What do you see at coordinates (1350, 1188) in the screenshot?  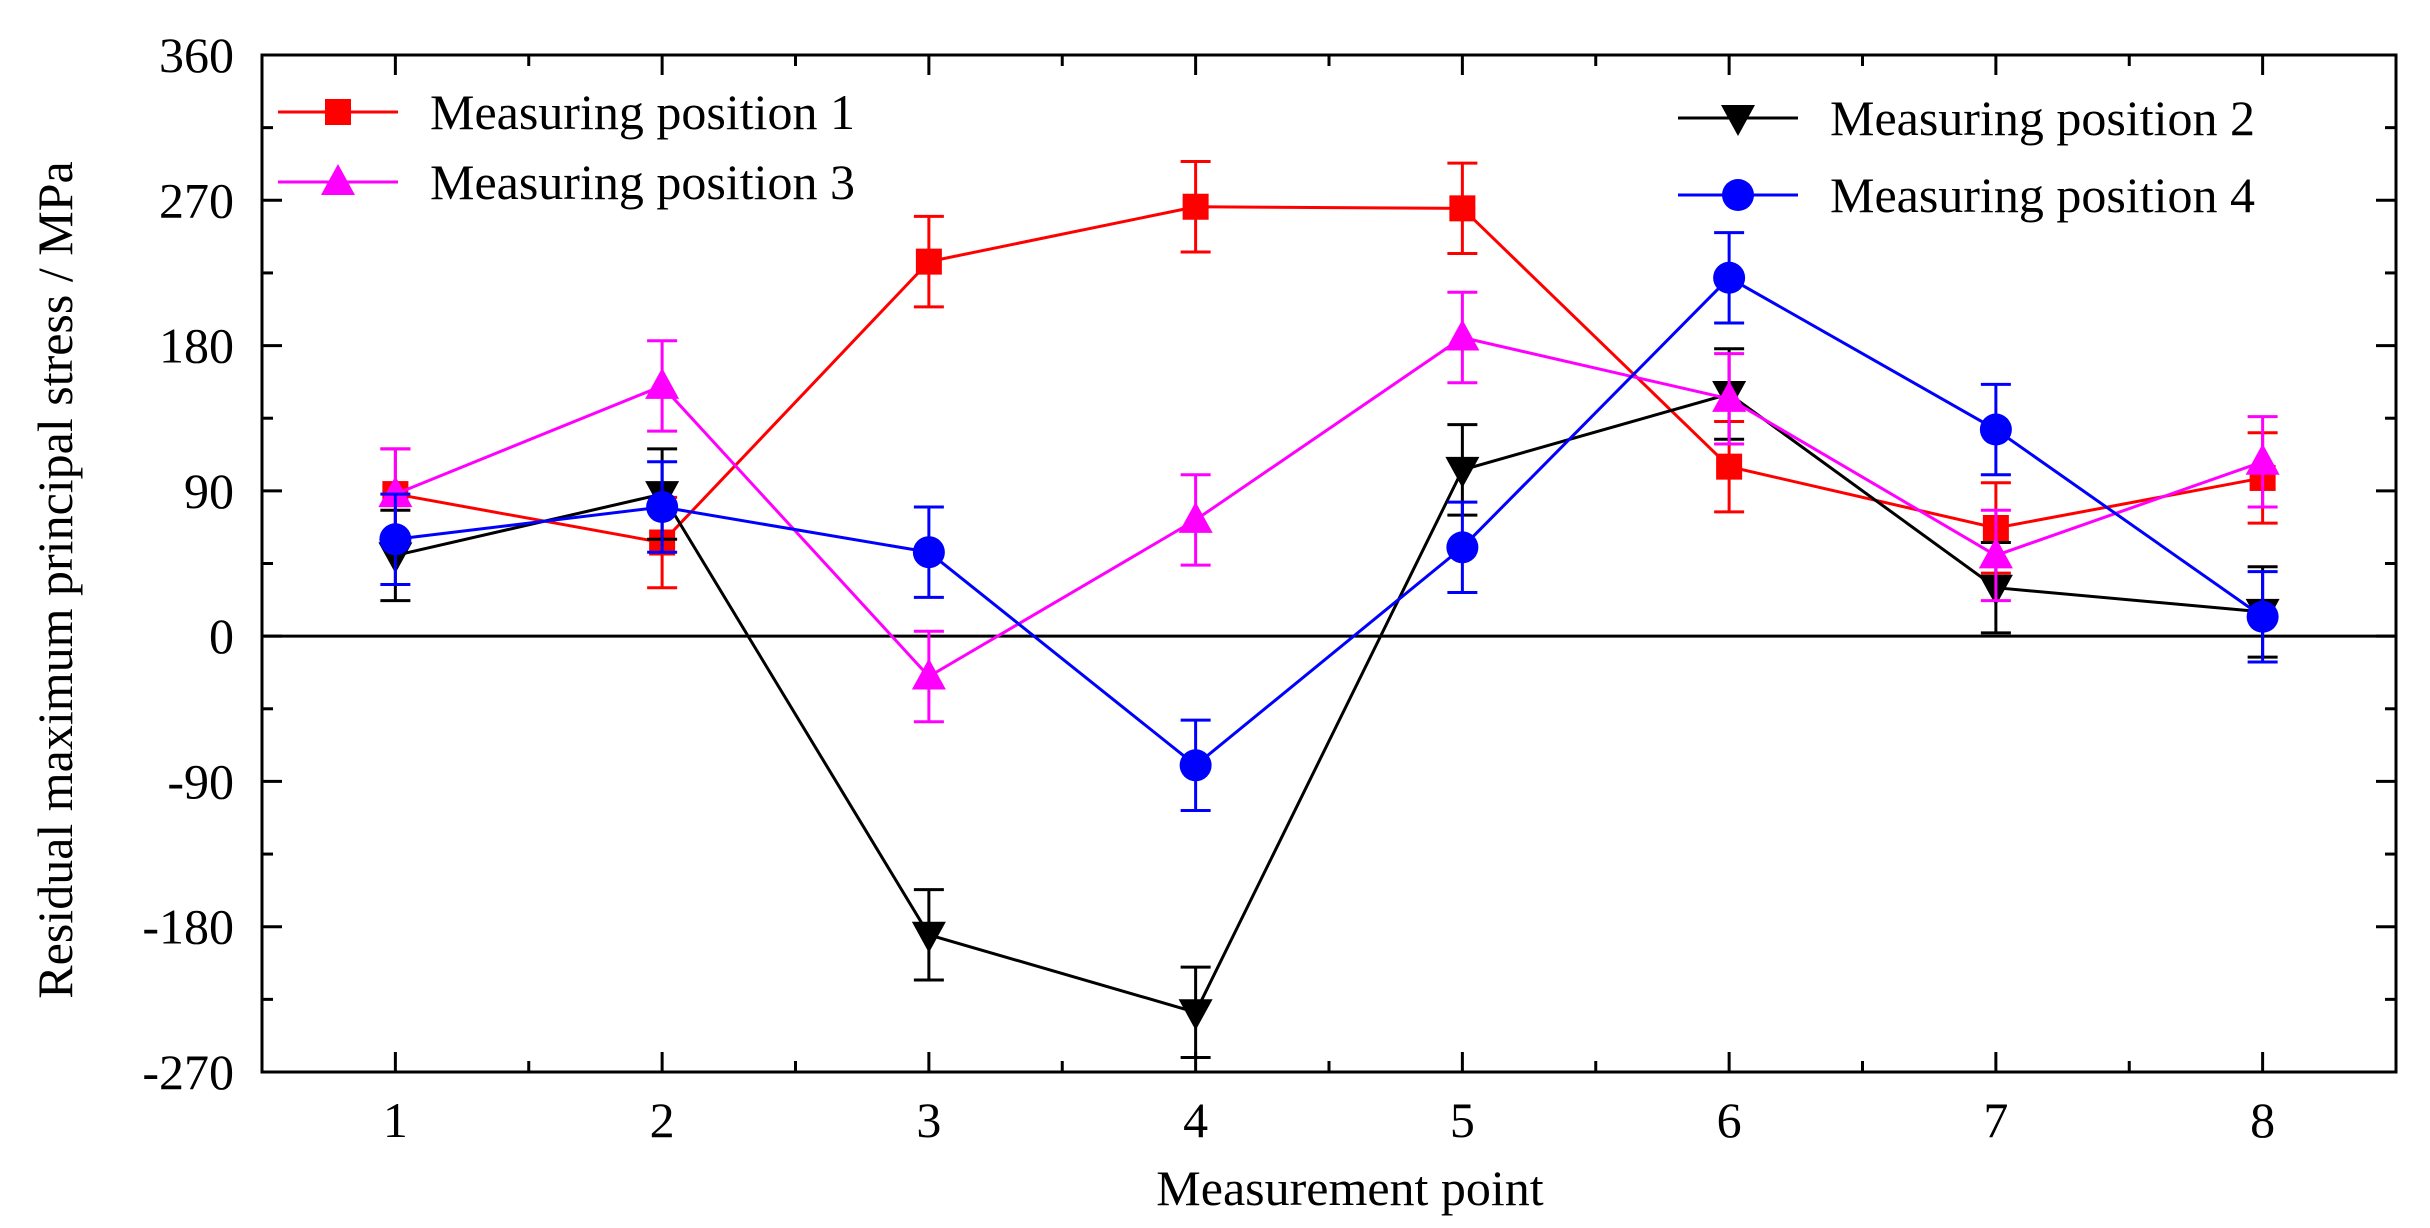 I see `x-axis-label: Measurement point` at bounding box center [1350, 1188].